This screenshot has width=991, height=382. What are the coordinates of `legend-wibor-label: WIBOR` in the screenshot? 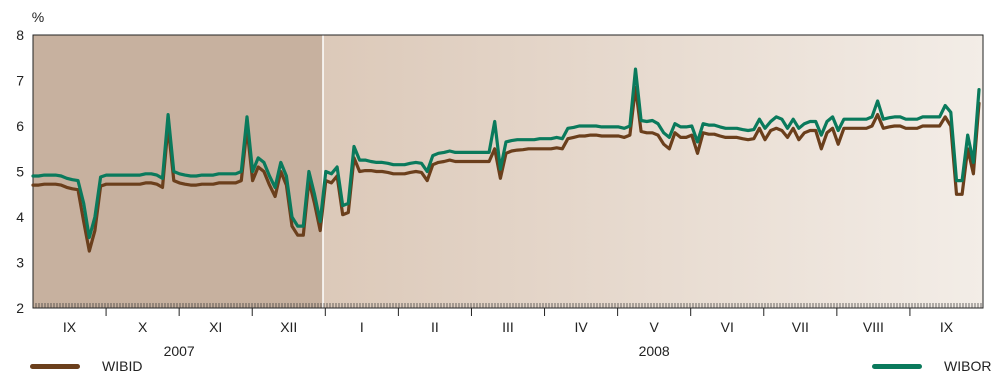 It's located at (967, 366).